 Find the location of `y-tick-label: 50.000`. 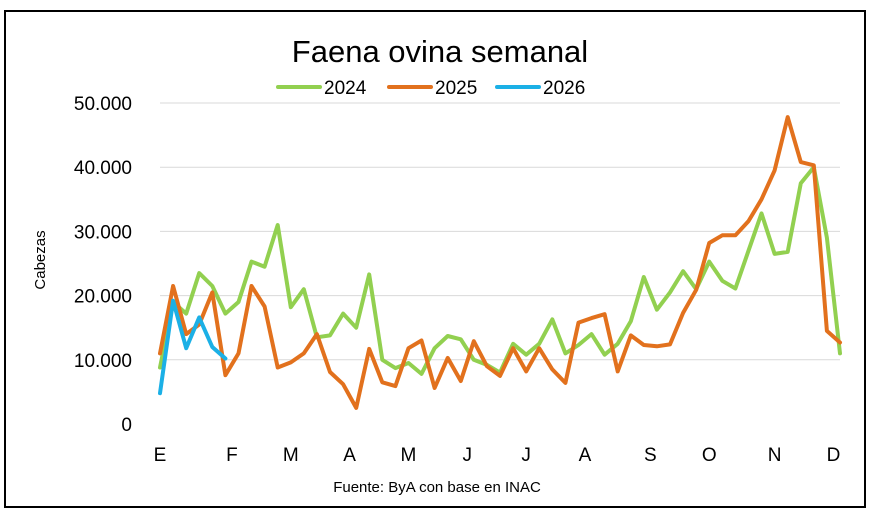

y-tick-label: 50.000 is located at coordinates (103, 104).